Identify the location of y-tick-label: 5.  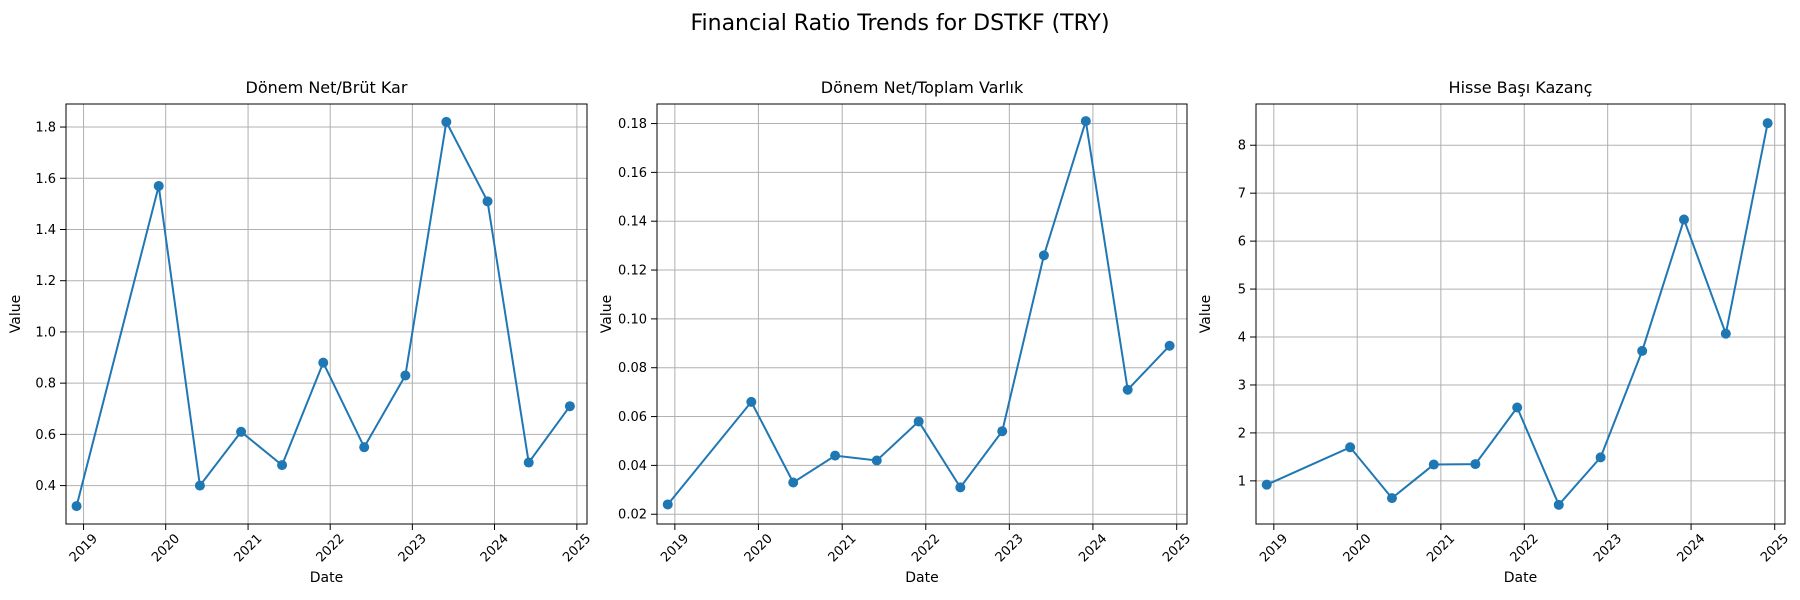
(1242, 290).